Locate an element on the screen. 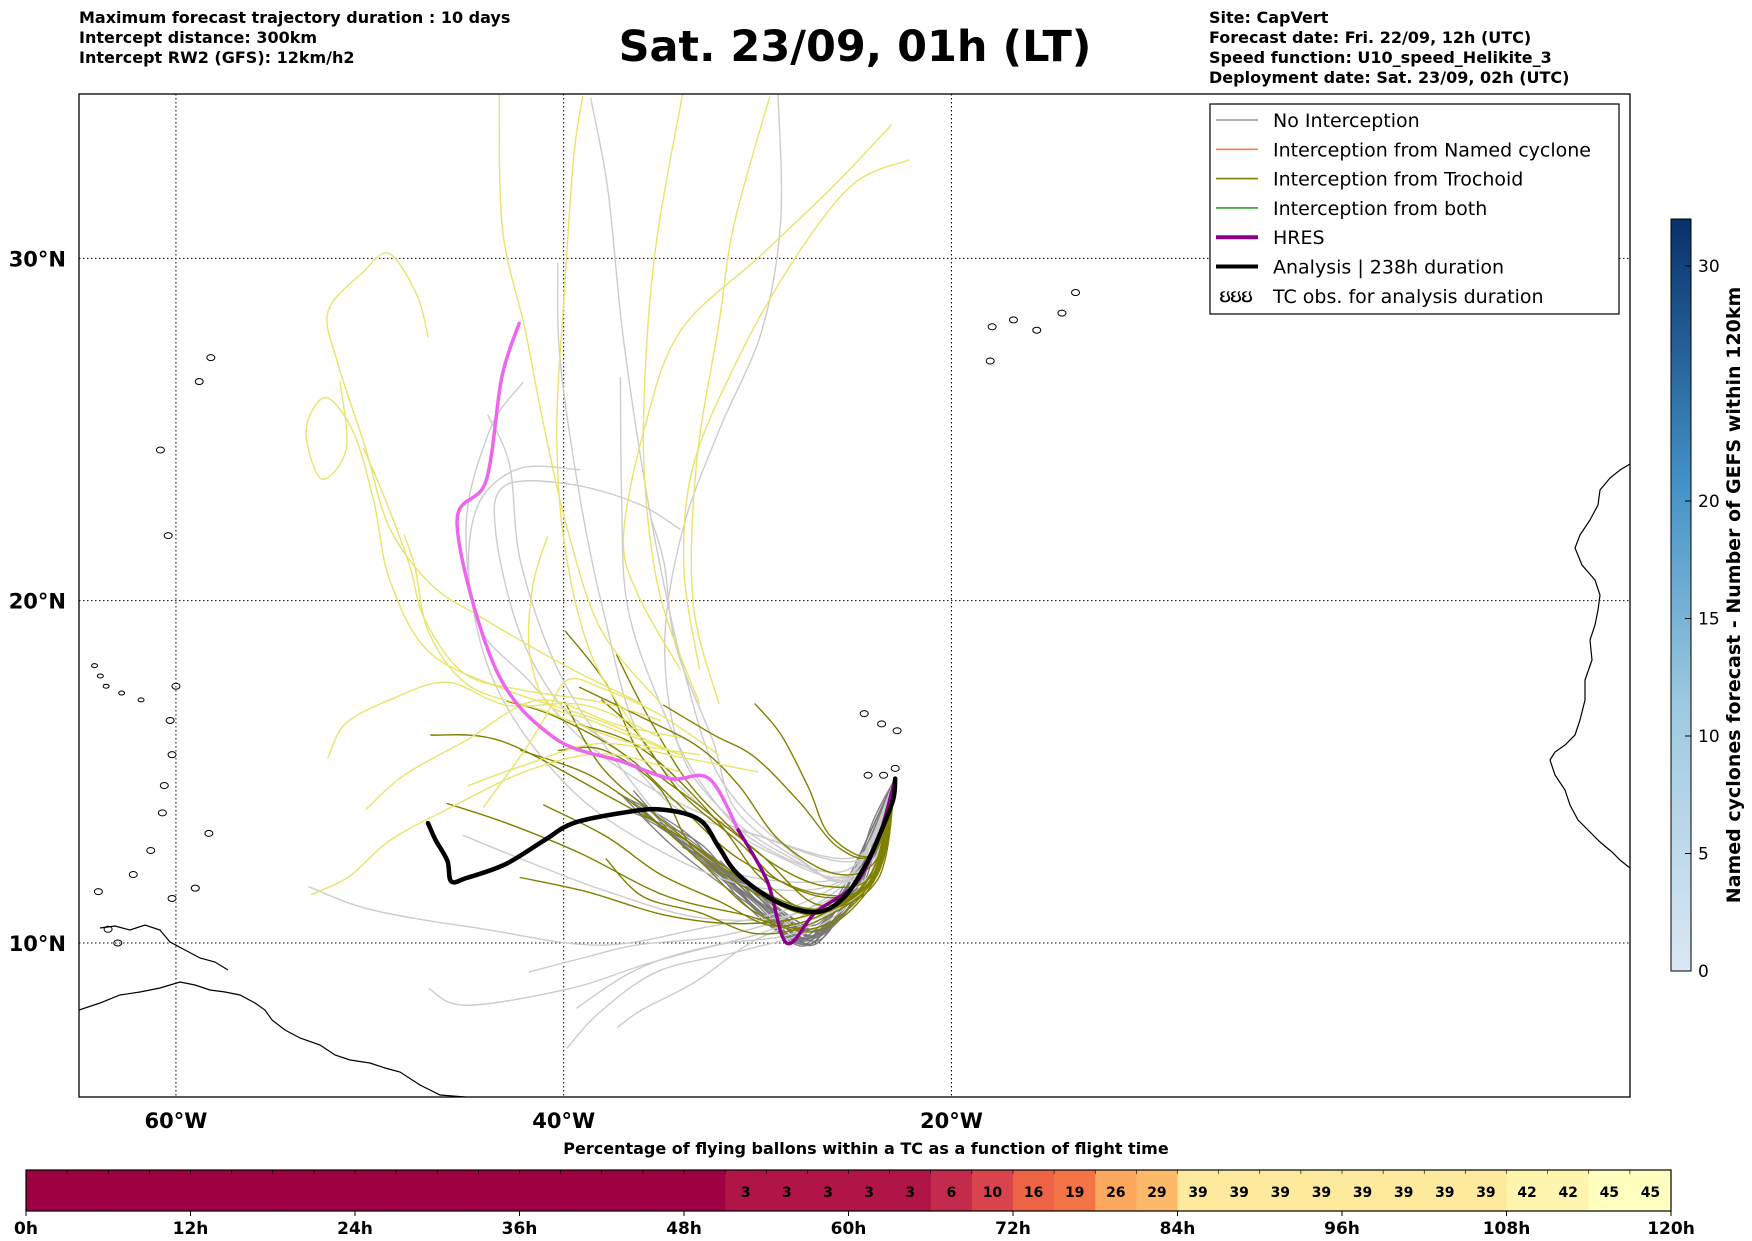 The height and width of the screenshot is (1241, 1752). strip-tick-label: 60h is located at coordinates (849, 1229).